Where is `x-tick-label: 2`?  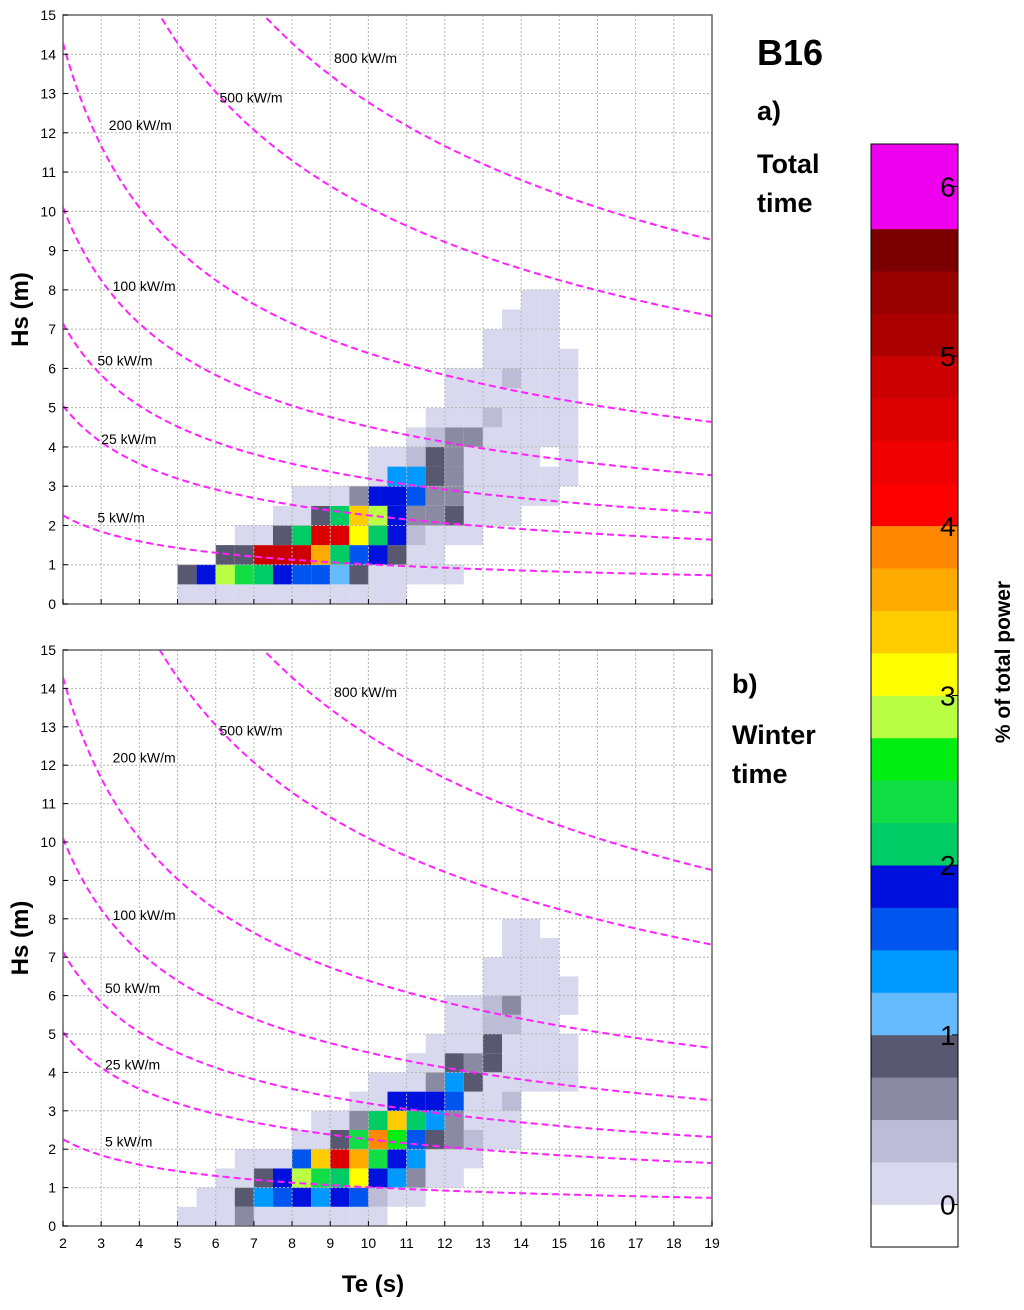 x-tick-label: 2 is located at coordinates (63, 1243).